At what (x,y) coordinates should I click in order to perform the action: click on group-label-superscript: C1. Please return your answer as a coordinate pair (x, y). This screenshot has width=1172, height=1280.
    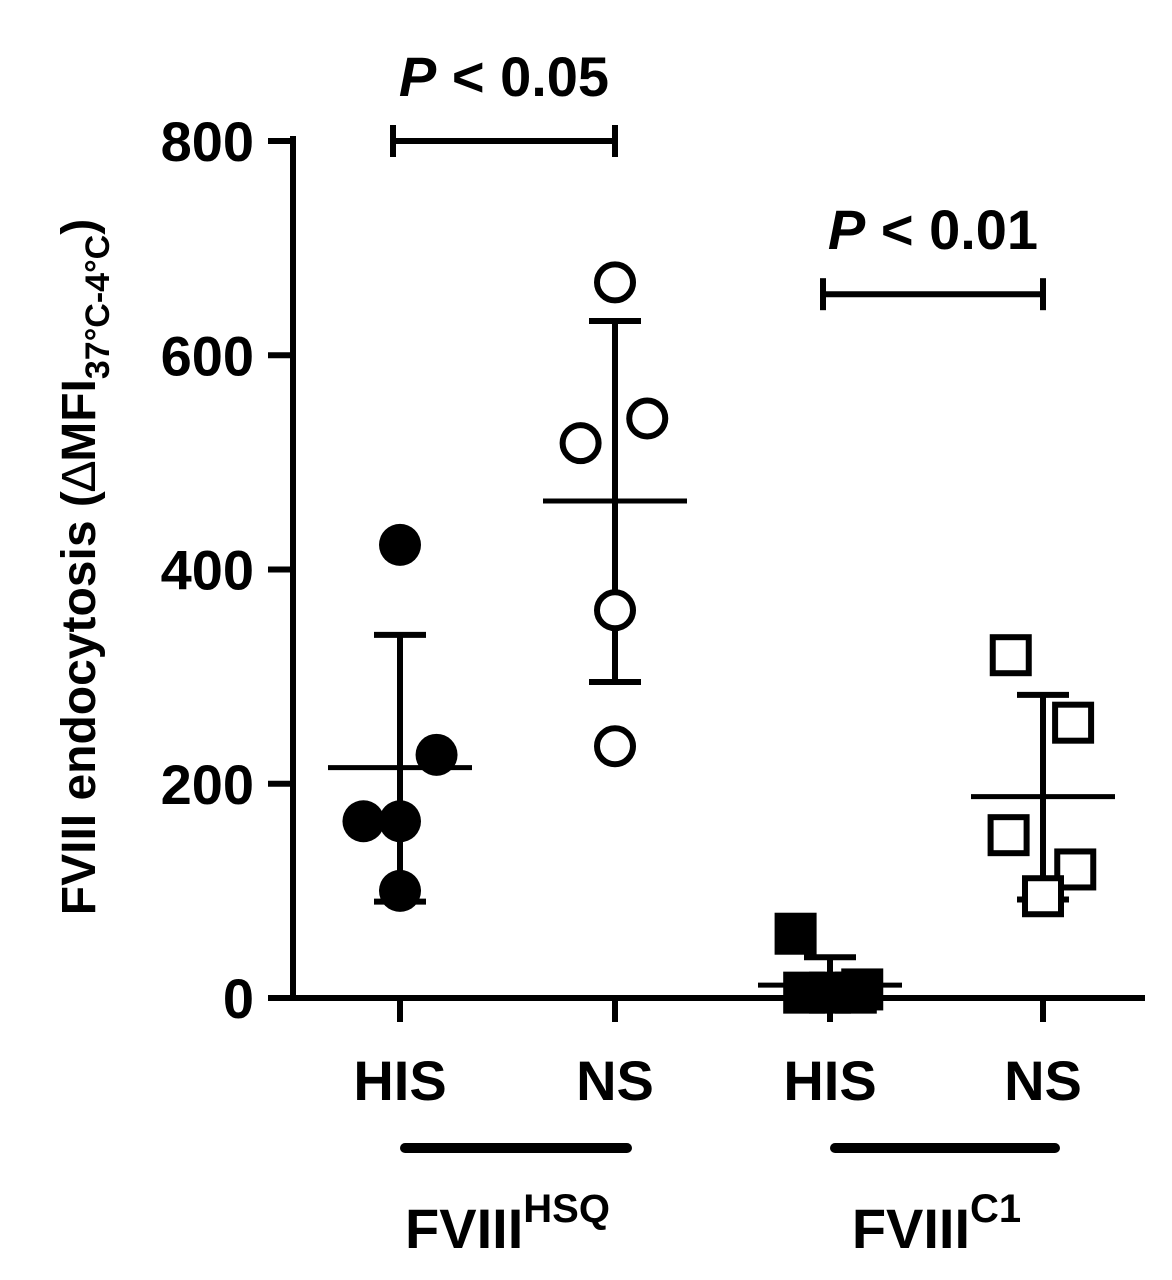
    Looking at the image, I should click on (995, 1209).